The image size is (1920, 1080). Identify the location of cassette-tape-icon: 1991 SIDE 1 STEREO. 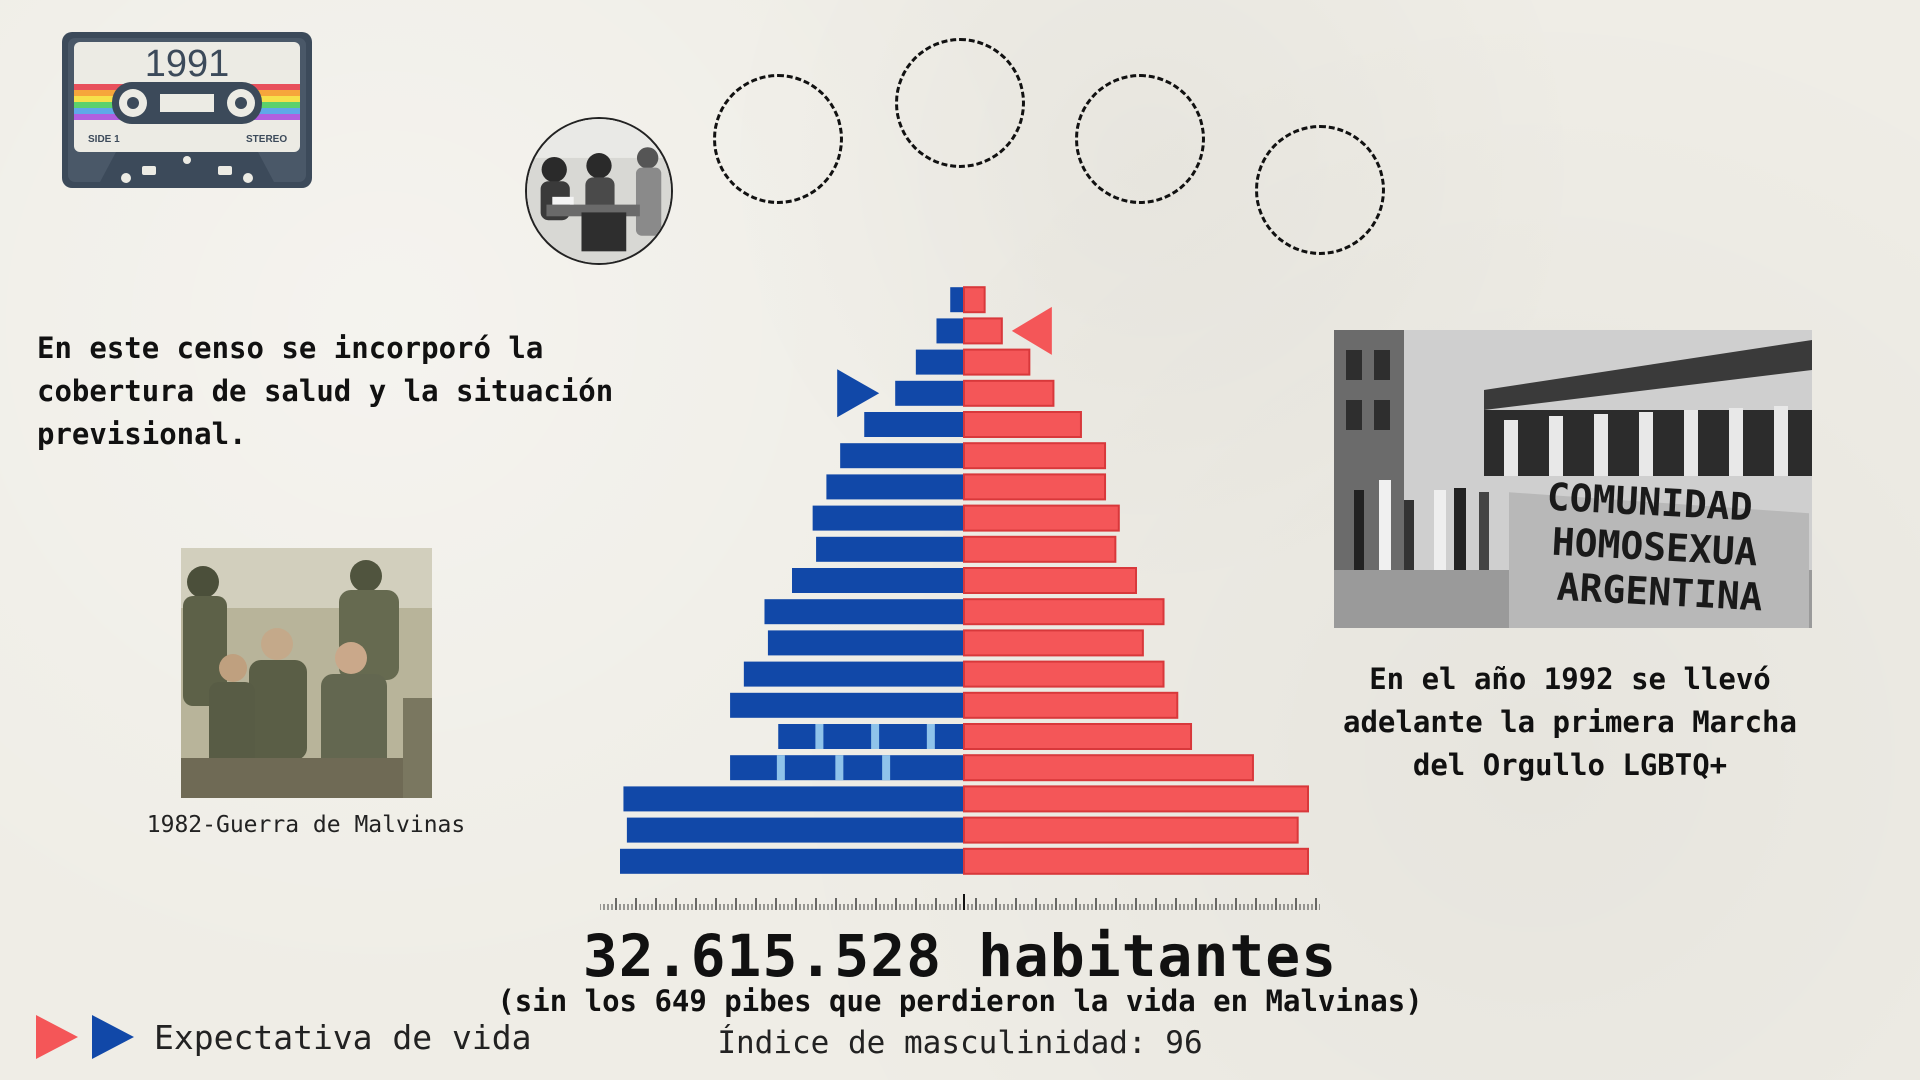
(187, 110).